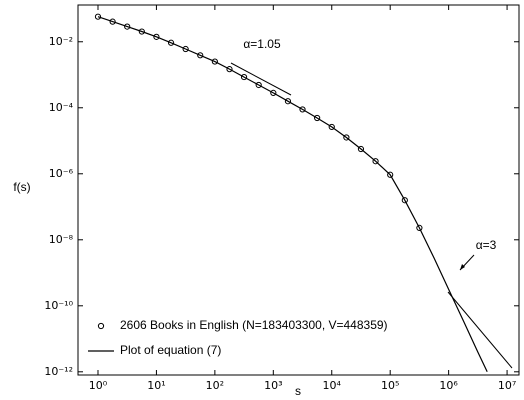  What do you see at coordinates (170, 350) in the screenshot?
I see `legend-label: Plot of equation (7)` at bounding box center [170, 350].